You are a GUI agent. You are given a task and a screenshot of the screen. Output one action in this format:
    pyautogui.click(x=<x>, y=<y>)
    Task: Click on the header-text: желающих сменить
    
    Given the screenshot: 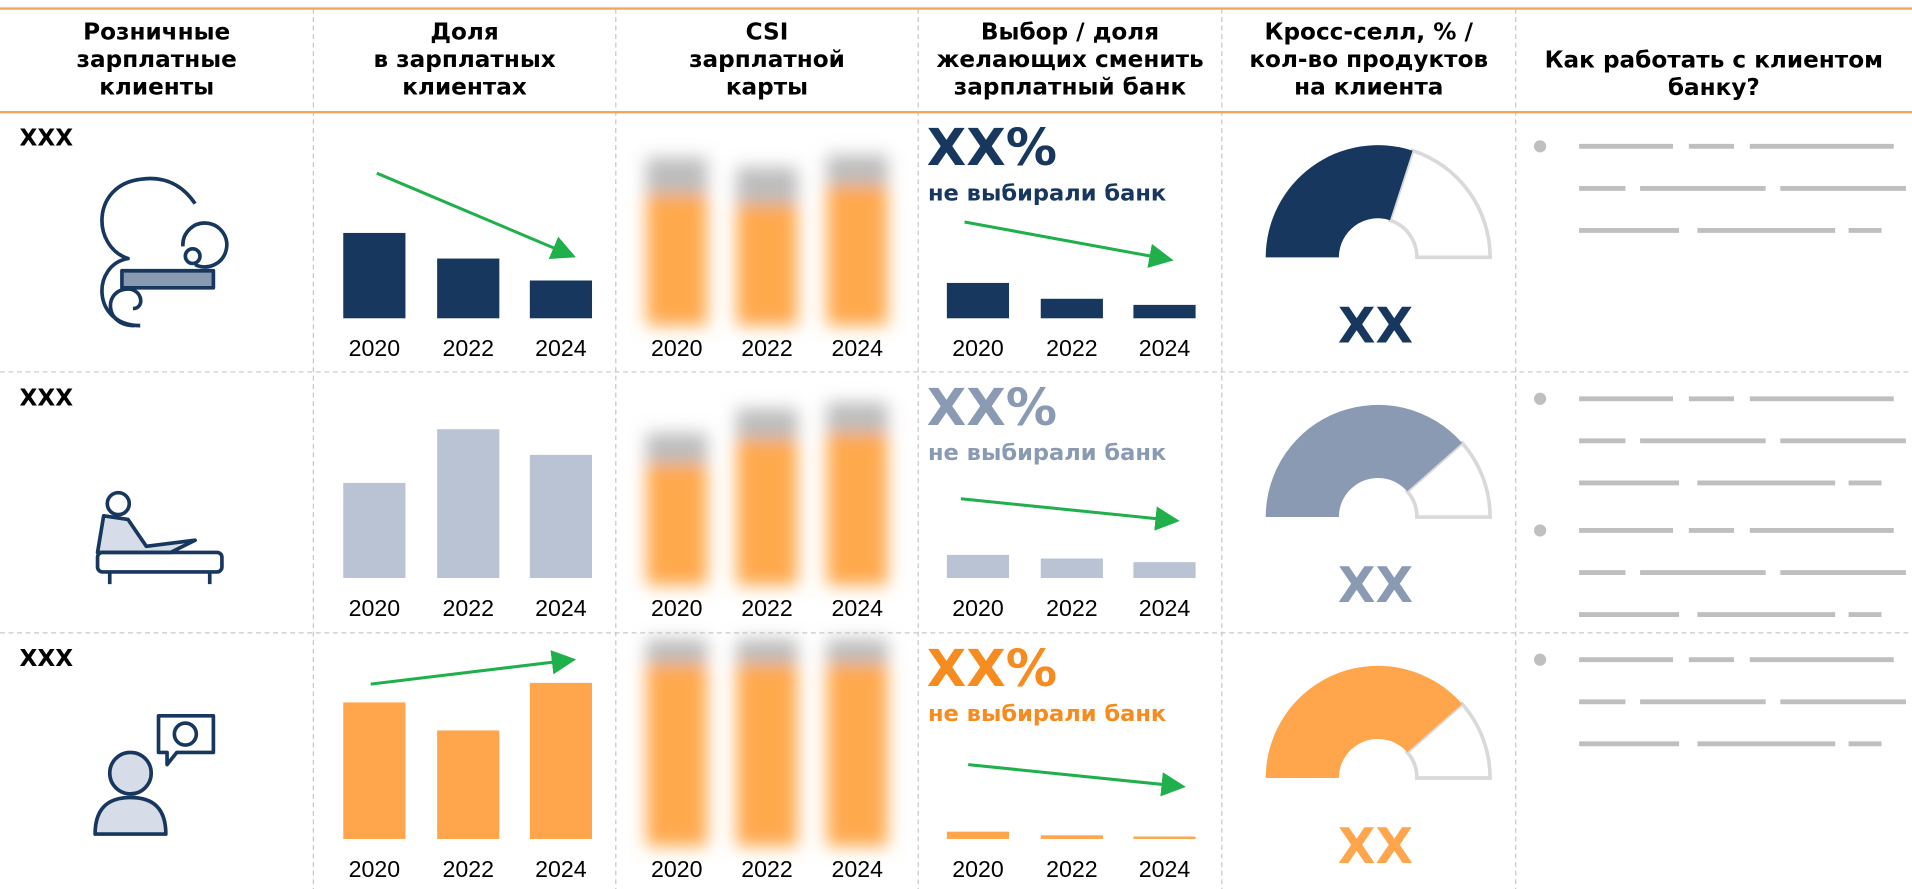 What is the action you would take?
    pyautogui.click(x=1069, y=60)
    